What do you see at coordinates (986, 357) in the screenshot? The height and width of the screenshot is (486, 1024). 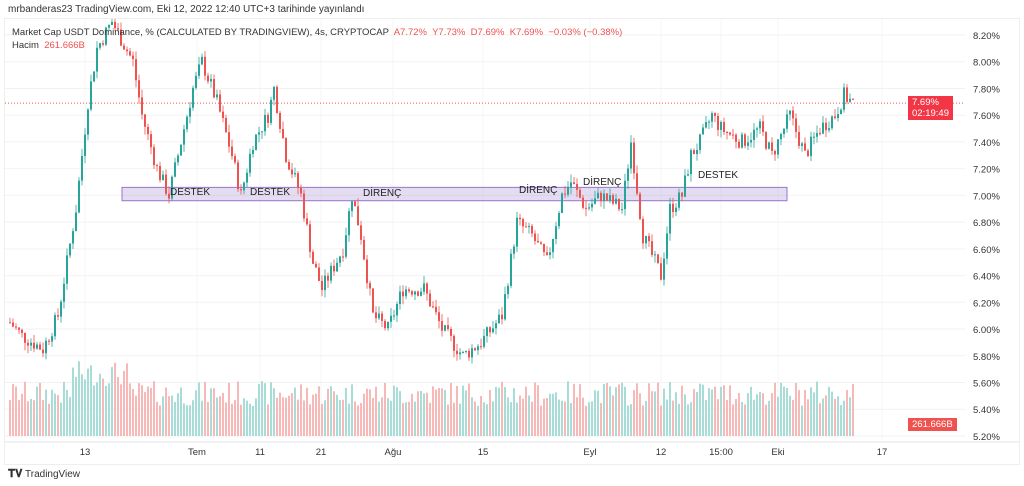 I see `y-tick-label: 5.80%` at bounding box center [986, 357].